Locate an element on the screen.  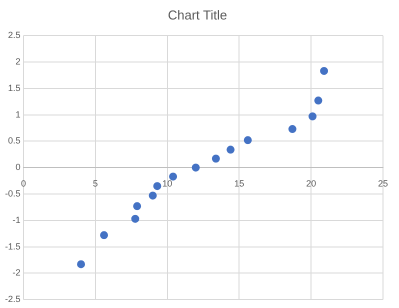
x-tick-label: 15 is located at coordinates (239, 183).